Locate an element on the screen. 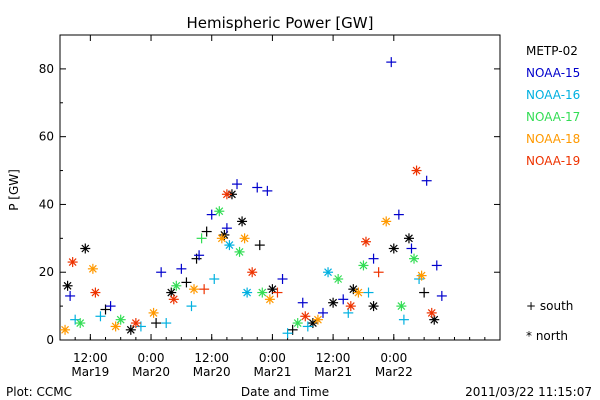 The image size is (600, 400). marker-legend-item: * north is located at coordinates (547, 336).